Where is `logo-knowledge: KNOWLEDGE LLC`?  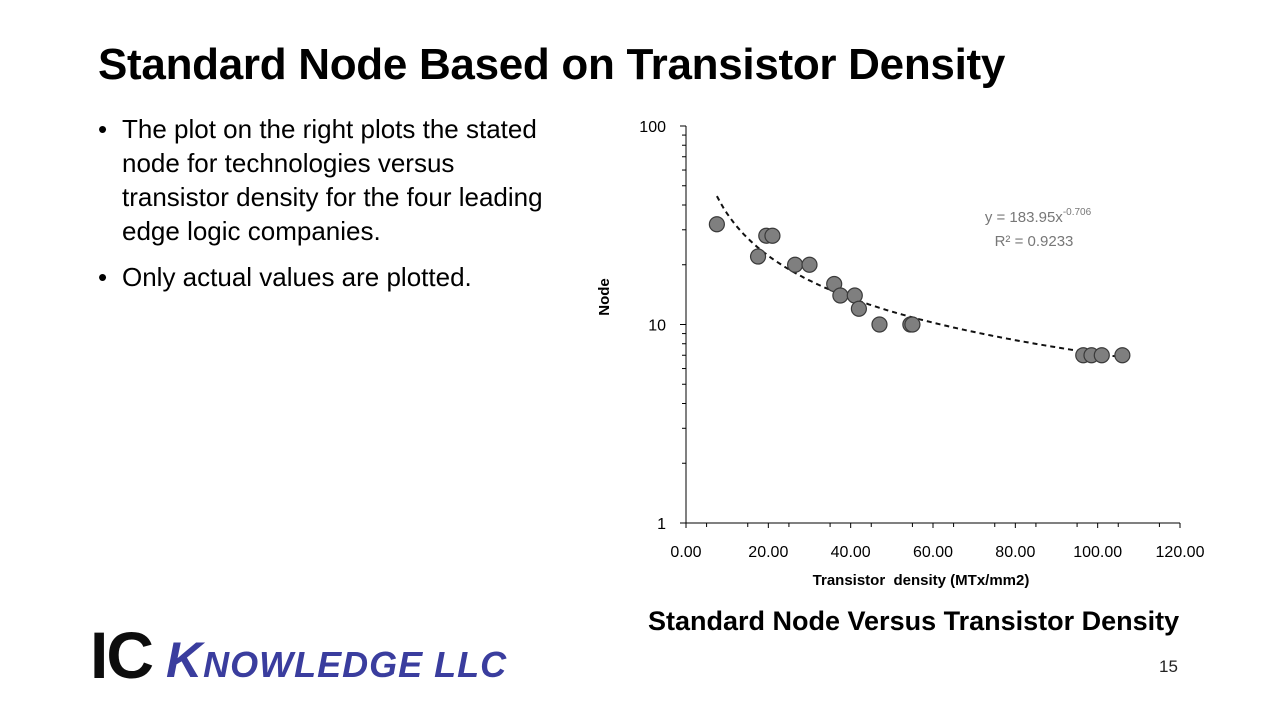
logo-knowledge: KNOWLEDGE LLC is located at coordinates (337, 661).